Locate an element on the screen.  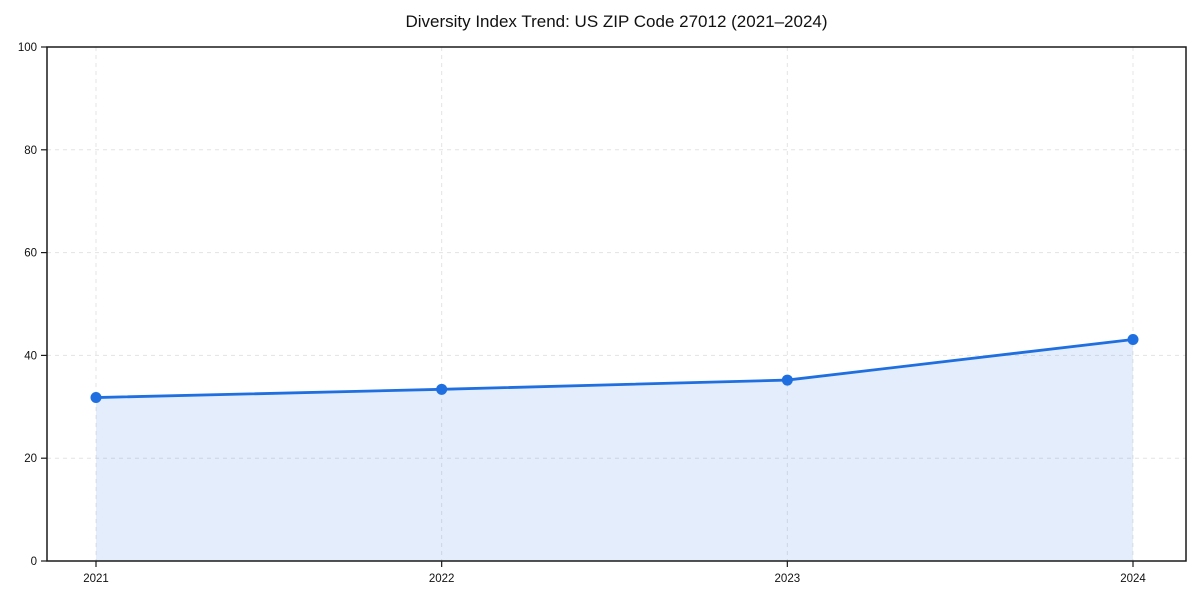
x-axis-tick-label: 2024 is located at coordinates (1133, 579).